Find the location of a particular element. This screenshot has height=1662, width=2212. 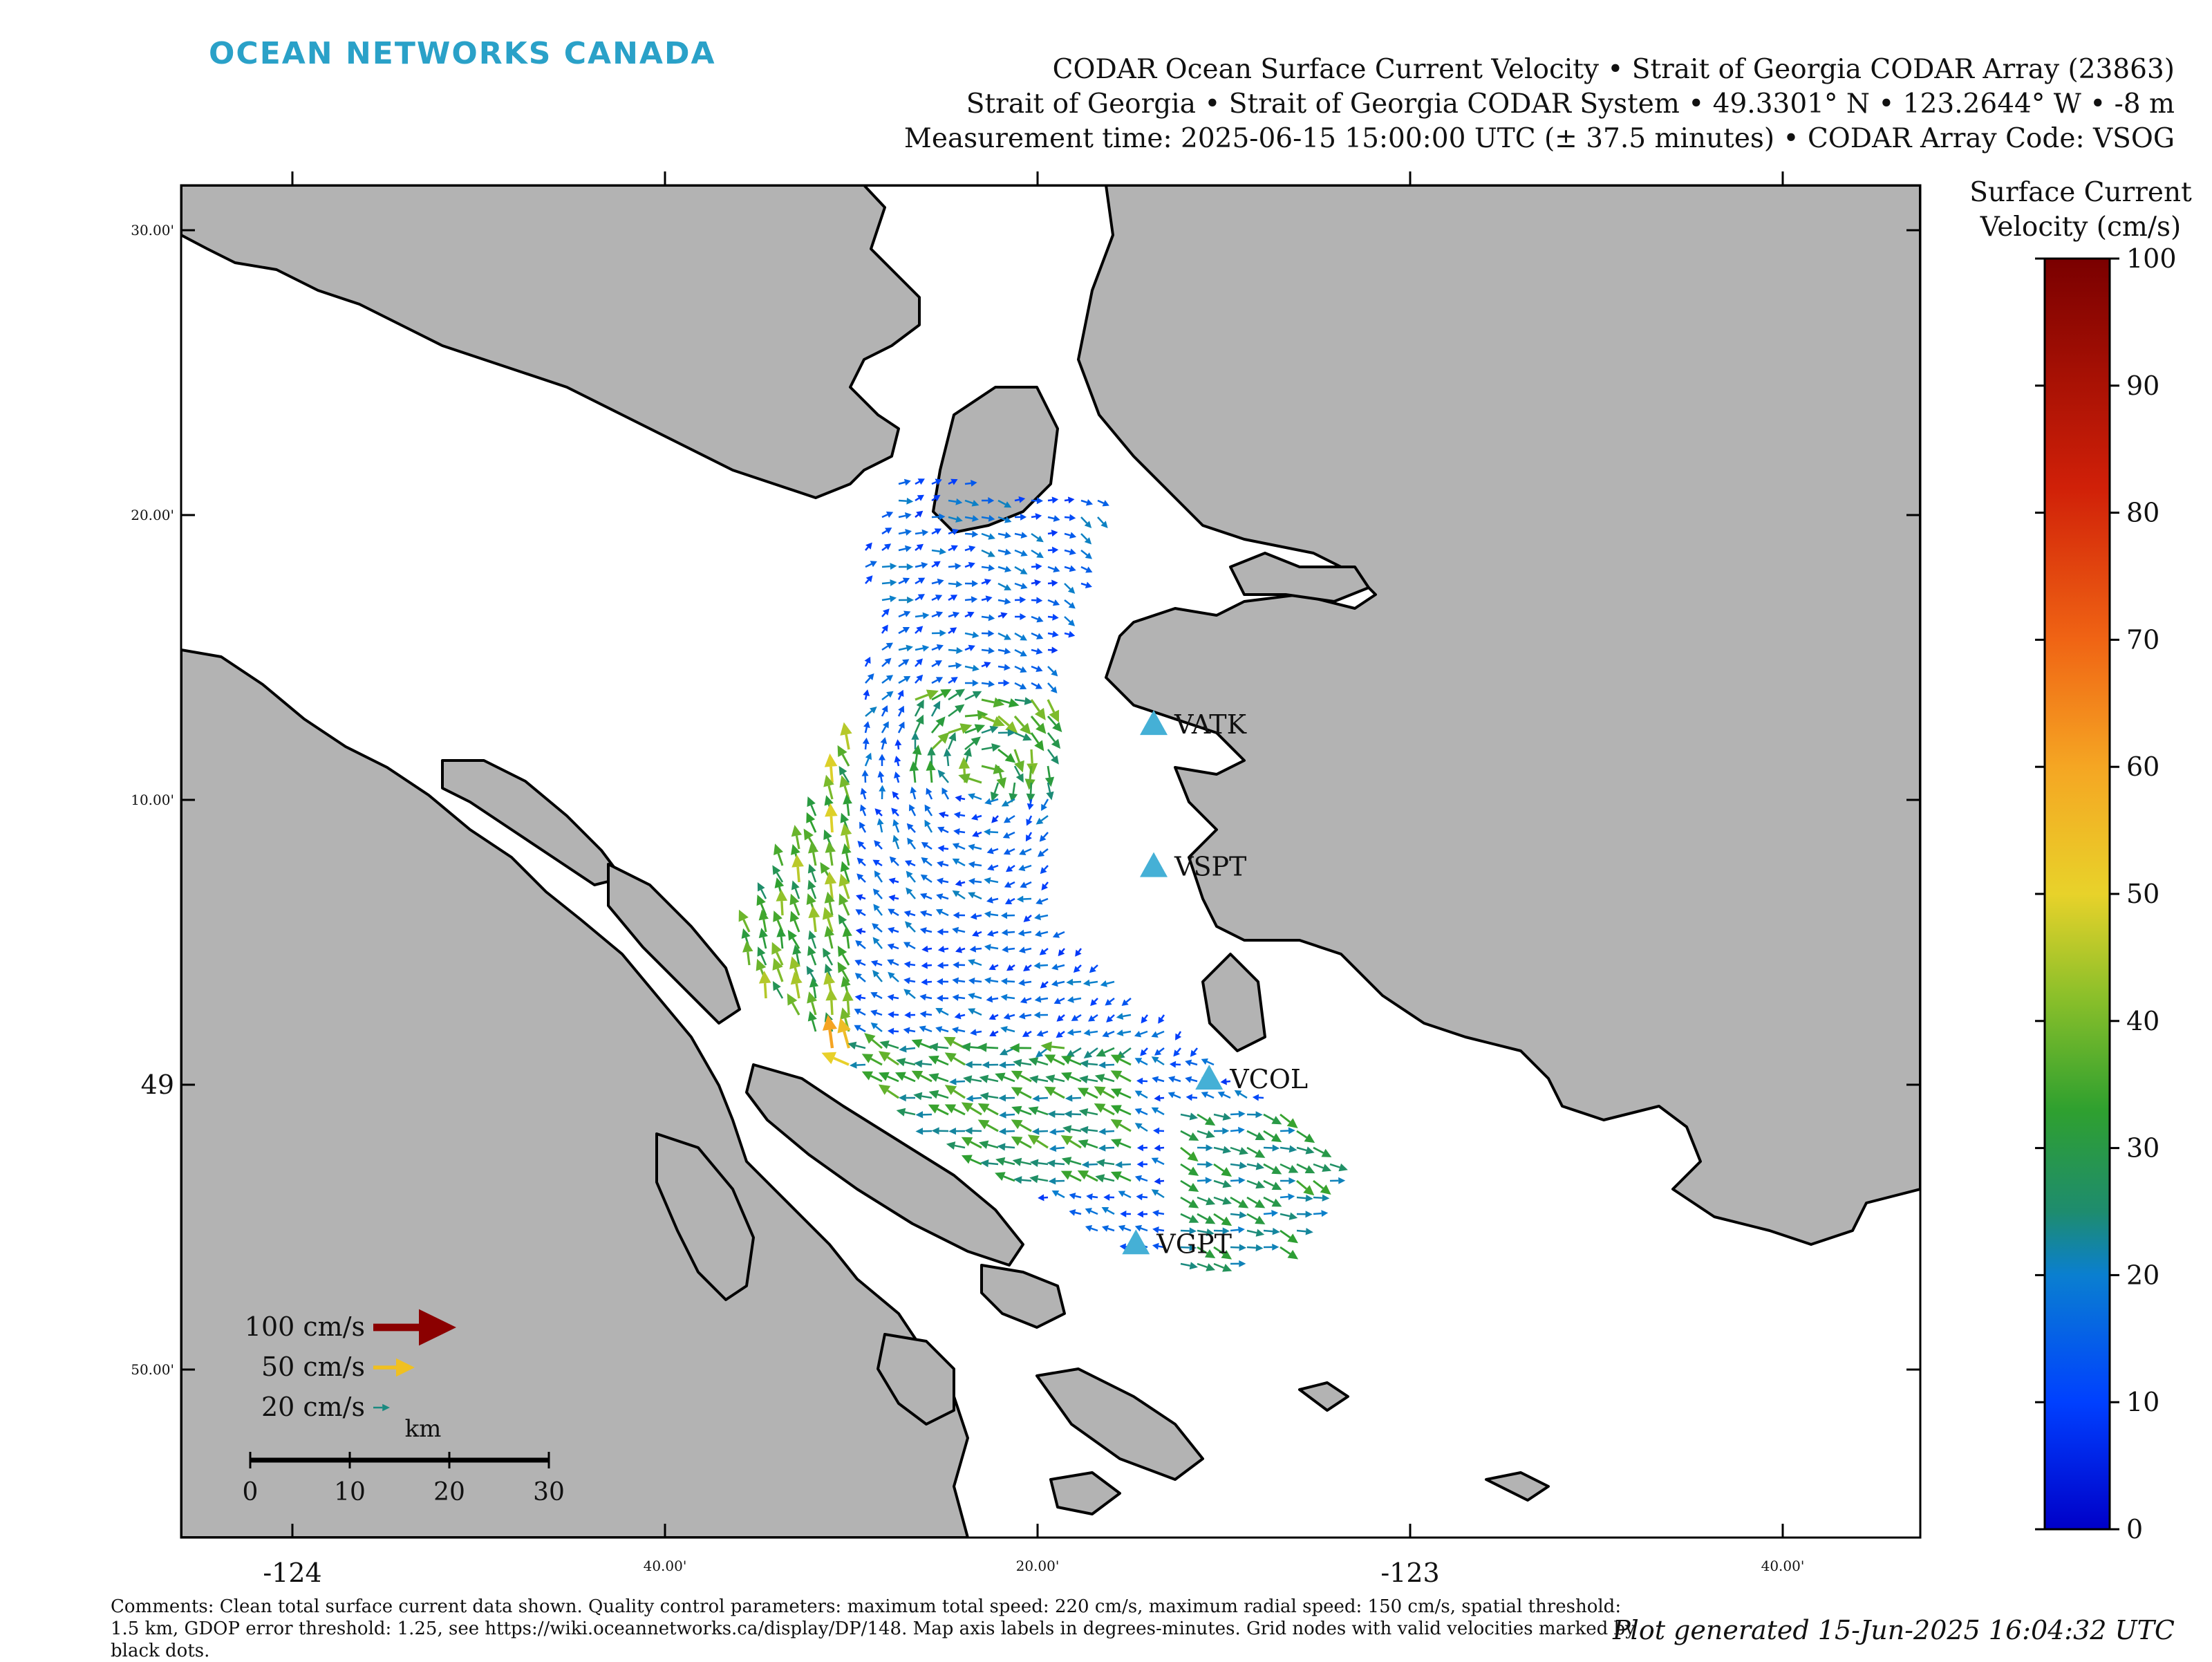

station-label: VCOL is located at coordinates (1268, 1079).